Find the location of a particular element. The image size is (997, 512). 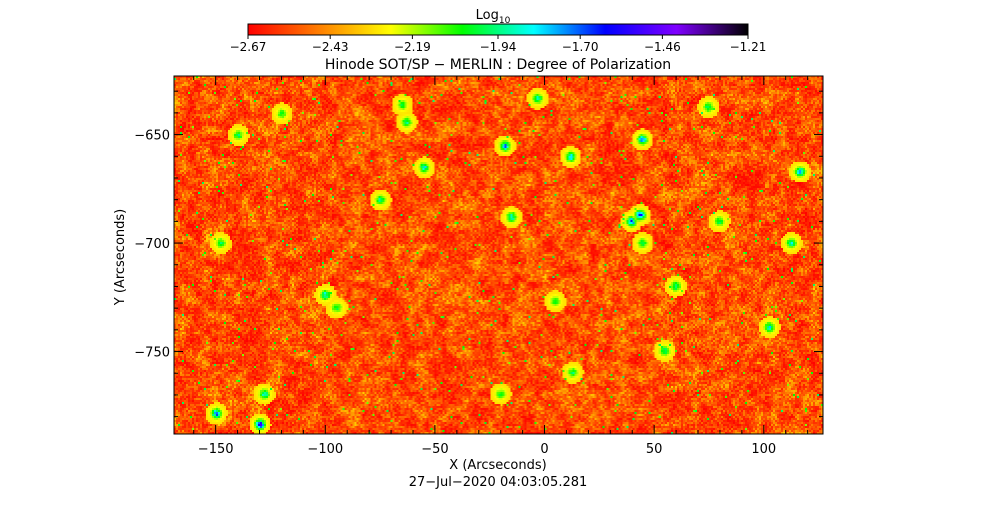

colorbar-label: Log10 is located at coordinates (493, 17).